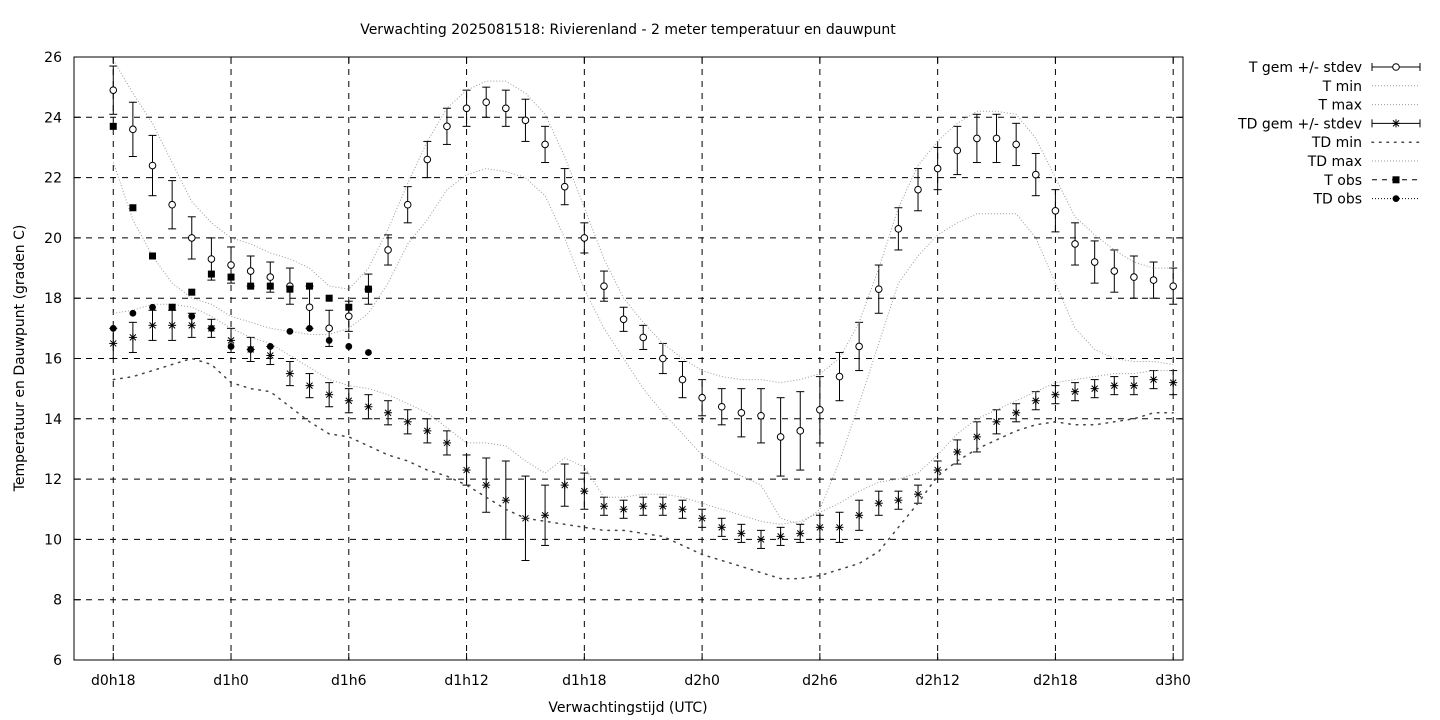  Describe the element at coordinates (1299, 124) in the screenshot. I see `legend-label: TD gem +/- stdev` at that location.